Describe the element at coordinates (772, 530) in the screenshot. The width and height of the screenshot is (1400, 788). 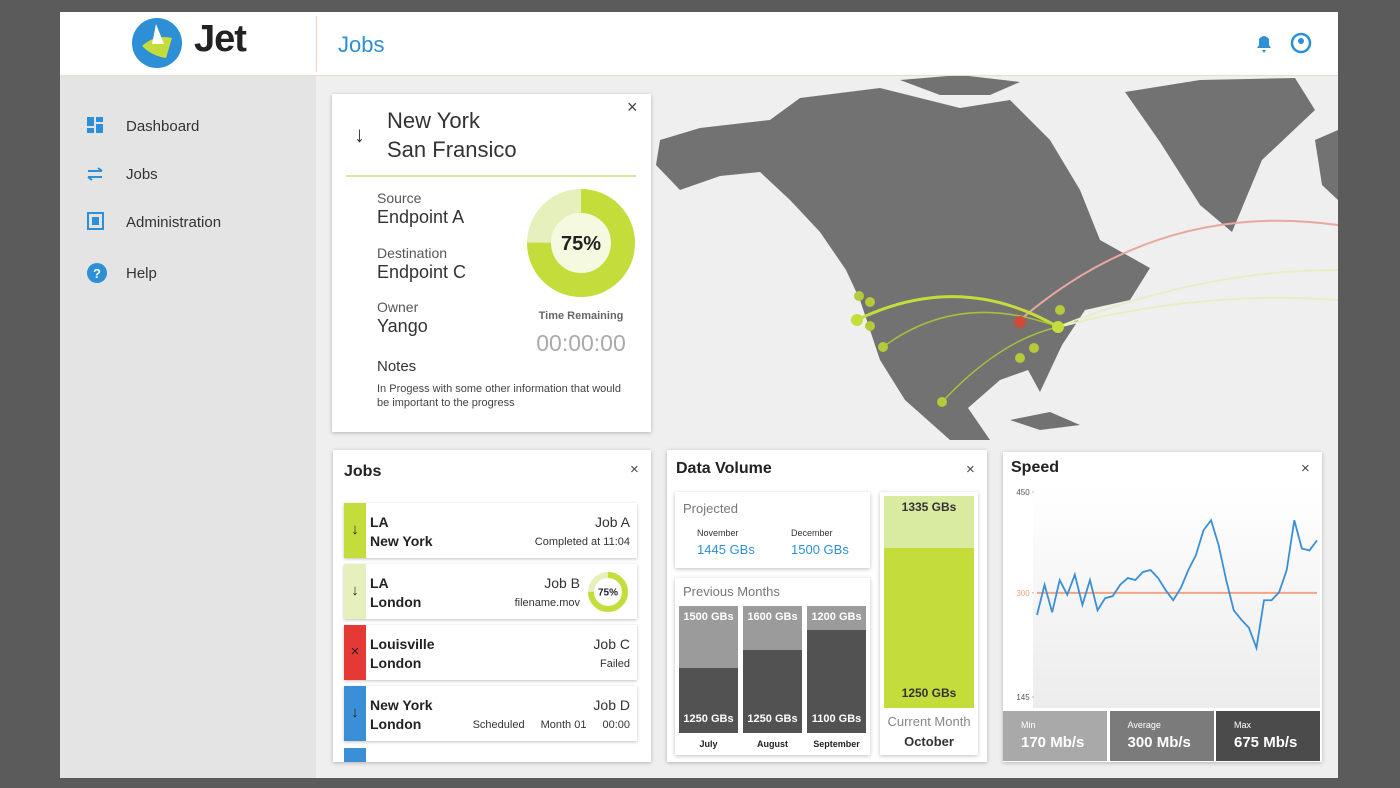
I see `projected-box` at that location.